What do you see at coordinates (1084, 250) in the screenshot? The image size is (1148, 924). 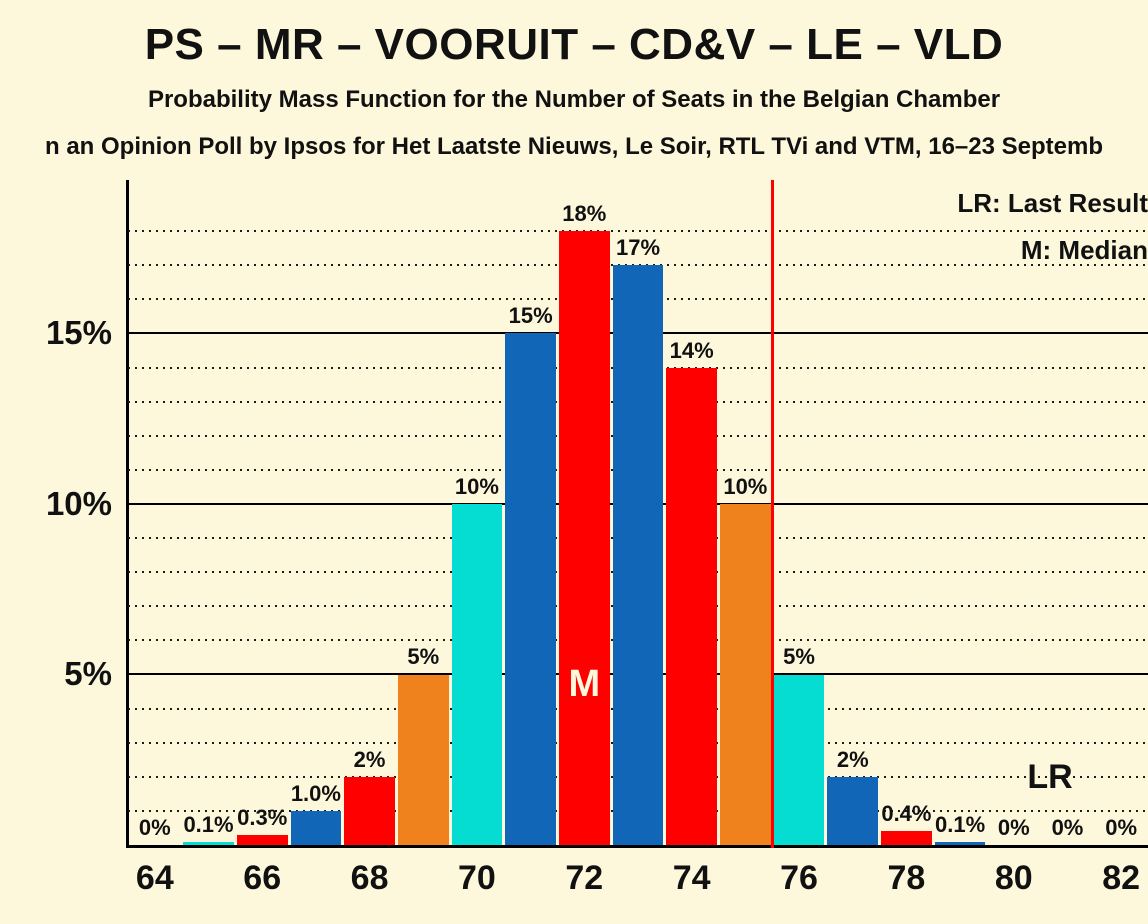 I see `legend-median: M: Median` at bounding box center [1084, 250].